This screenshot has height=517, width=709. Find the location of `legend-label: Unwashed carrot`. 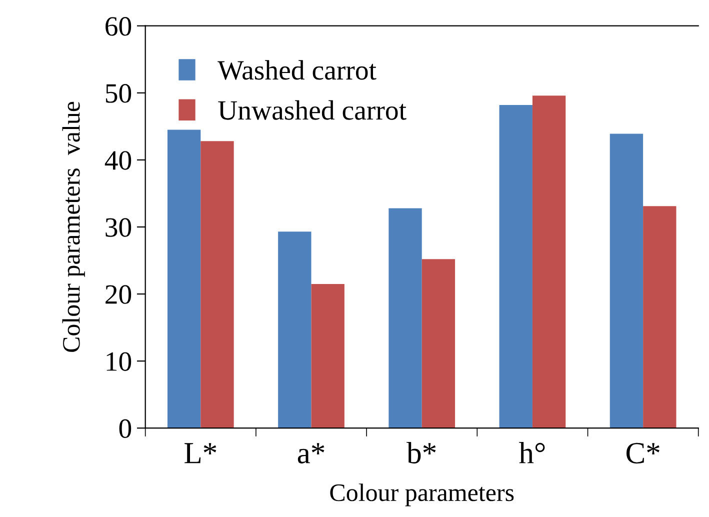

legend-label: Unwashed carrot is located at coordinates (312, 110).